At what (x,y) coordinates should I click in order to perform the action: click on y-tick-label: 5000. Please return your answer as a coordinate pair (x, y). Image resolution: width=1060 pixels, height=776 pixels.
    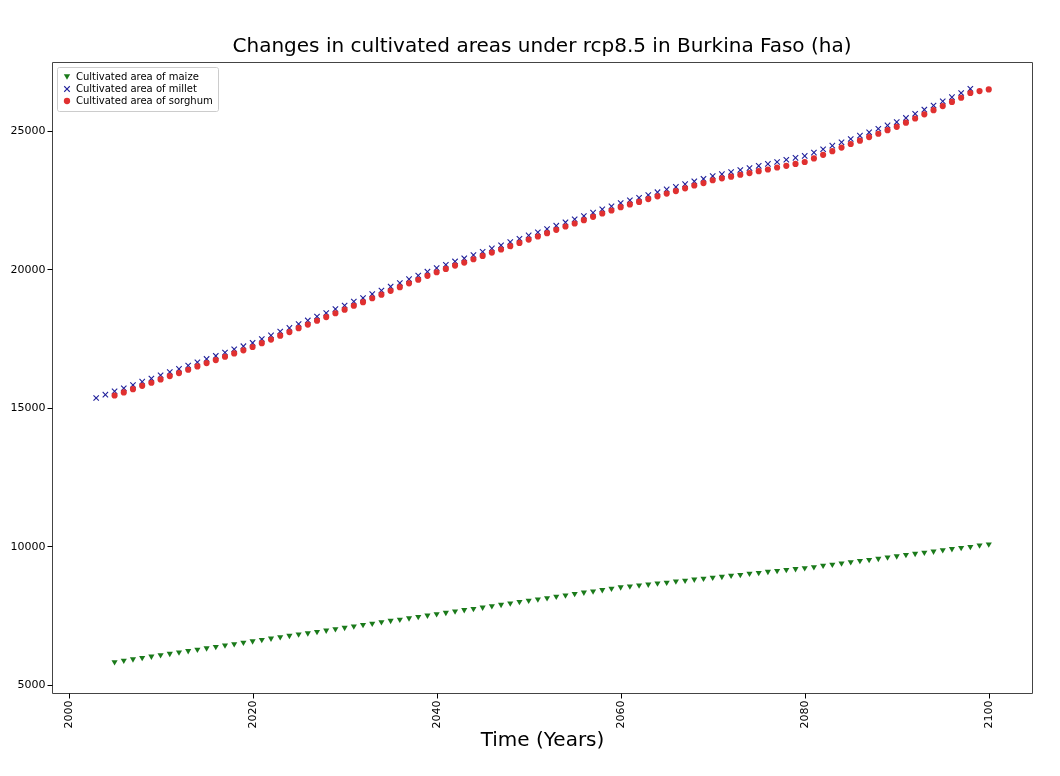
    Looking at the image, I should click on (31, 685).